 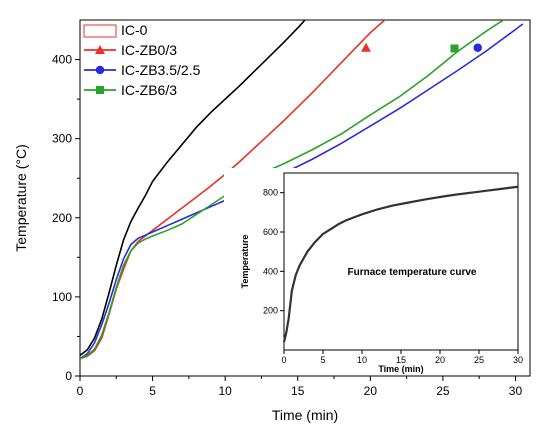 What do you see at coordinates (479, 360) in the screenshot?
I see `inset-x-tick-label: 25` at bounding box center [479, 360].